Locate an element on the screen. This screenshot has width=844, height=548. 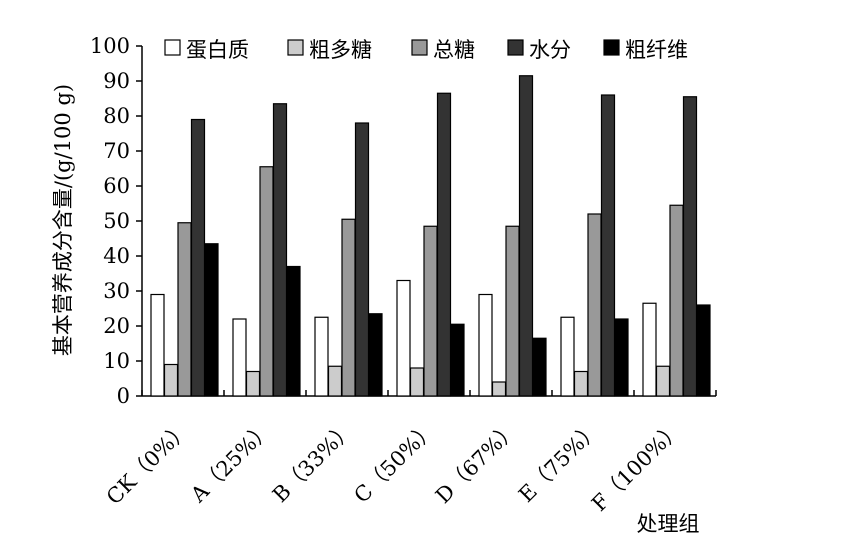
y-axis: 0 10 20 30 40 50 60 70 80 90 100 is located at coordinates (116, 221).